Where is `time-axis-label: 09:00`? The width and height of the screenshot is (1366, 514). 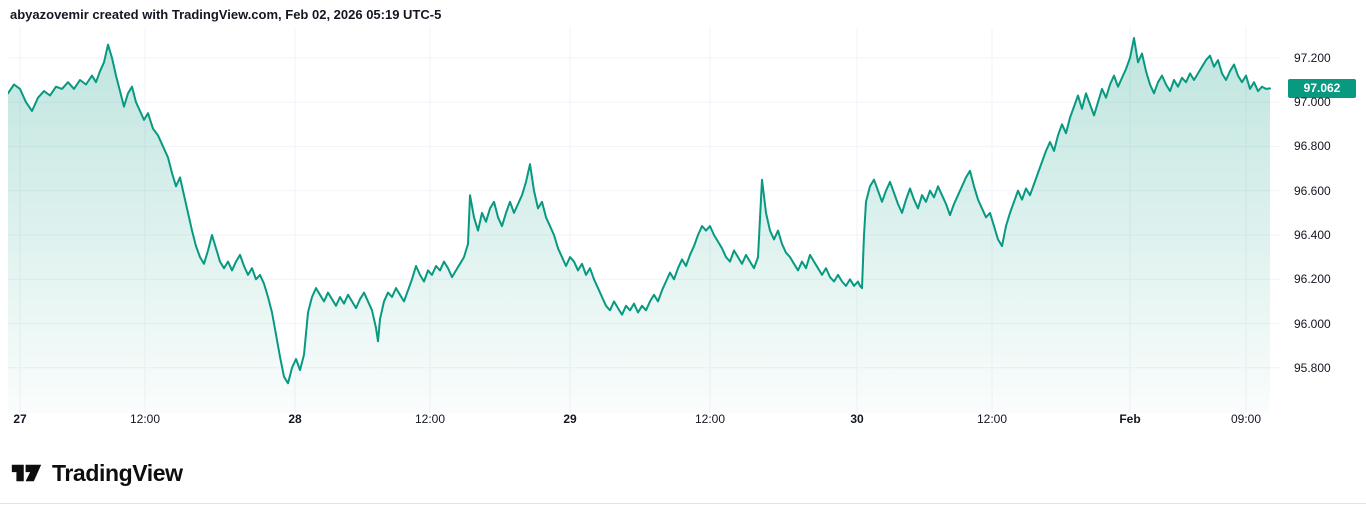
time-axis-label: 09:00 is located at coordinates (1246, 419).